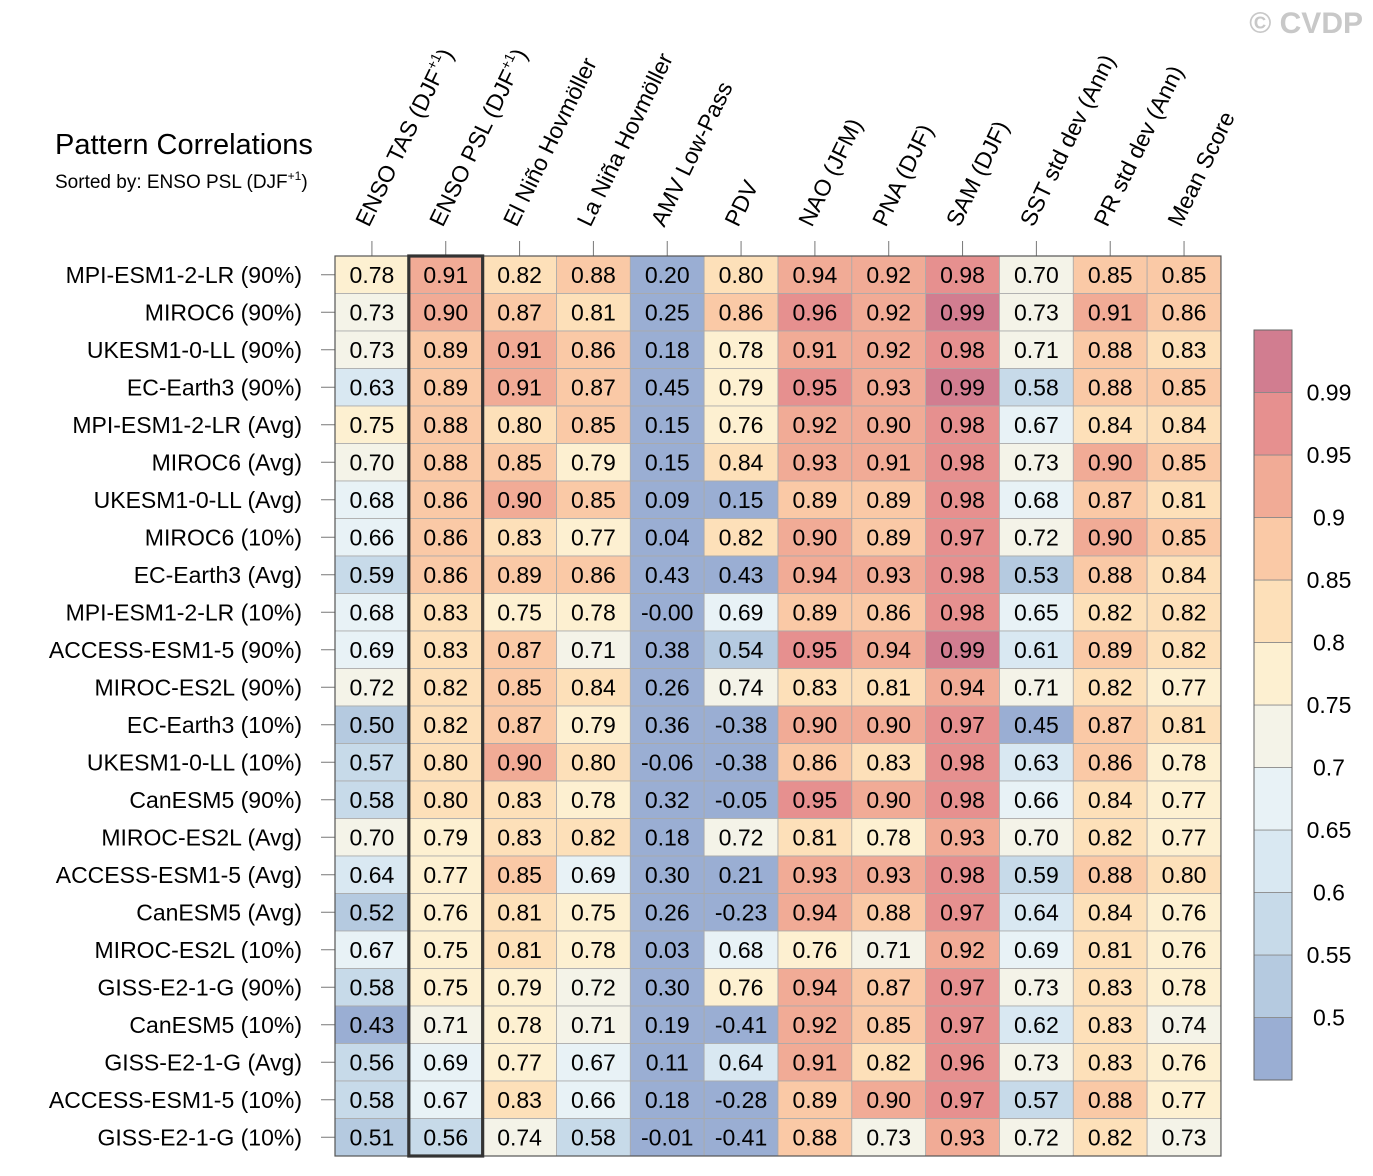 The width and height of the screenshot is (1373, 1176). I want to click on cell-value-label: 0.77, so click(593, 537).